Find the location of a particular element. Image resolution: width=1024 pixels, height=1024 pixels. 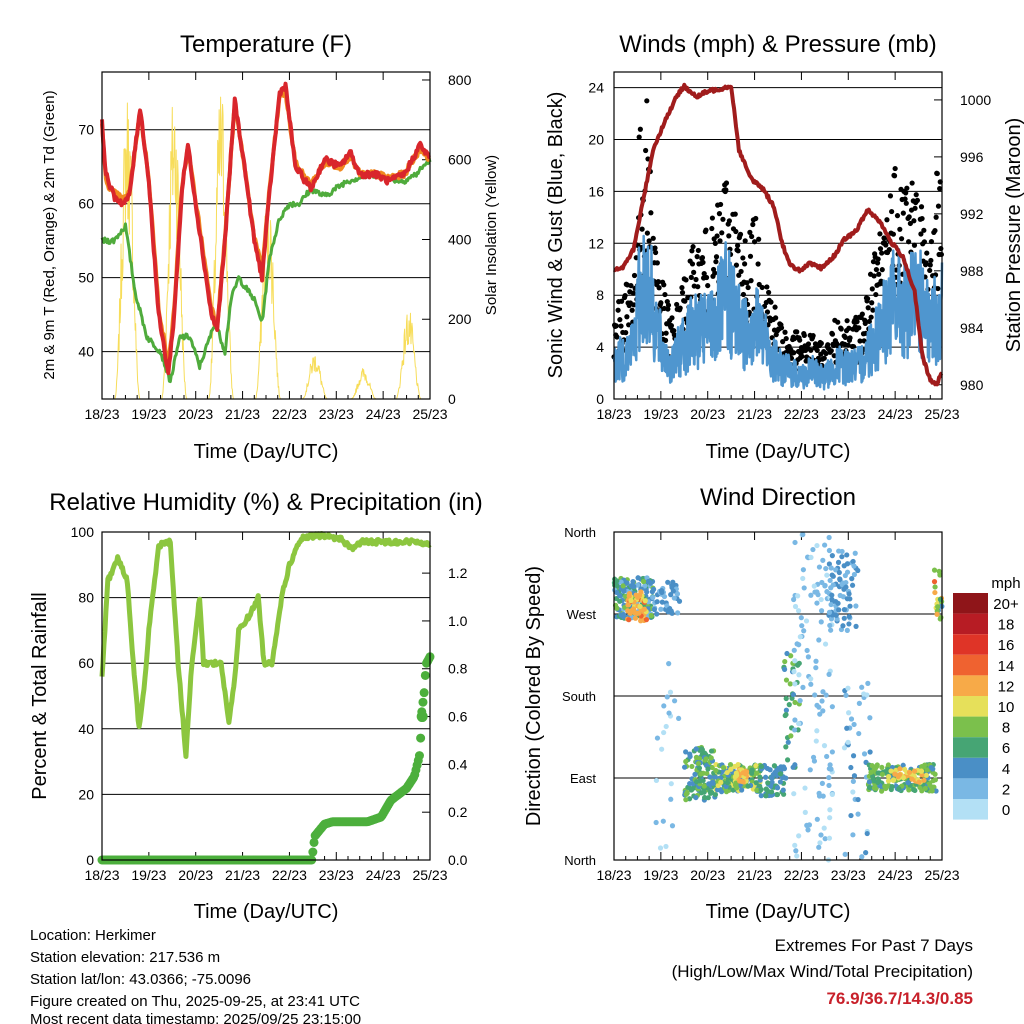

temperature-xlabel: Time (Day/UTC) is located at coordinates (266, 452).